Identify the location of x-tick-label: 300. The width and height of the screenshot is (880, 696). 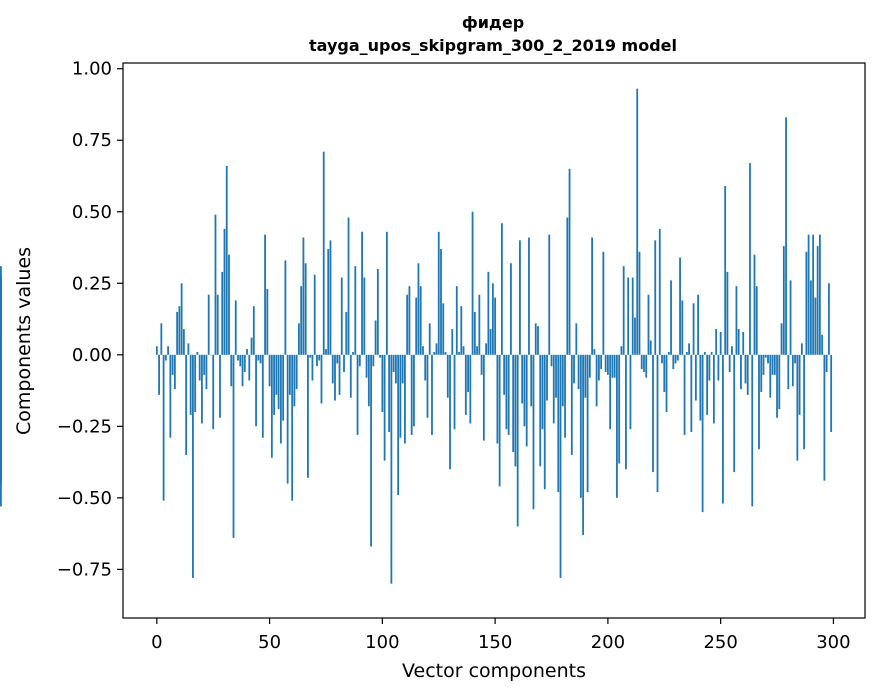
(833, 642).